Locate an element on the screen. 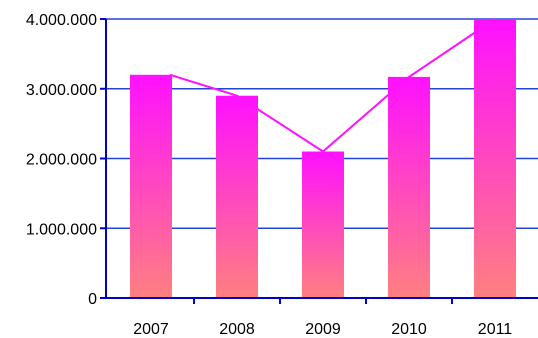 The image size is (538, 338). x-tick-label-2007: 2007 is located at coordinates (151, 329).